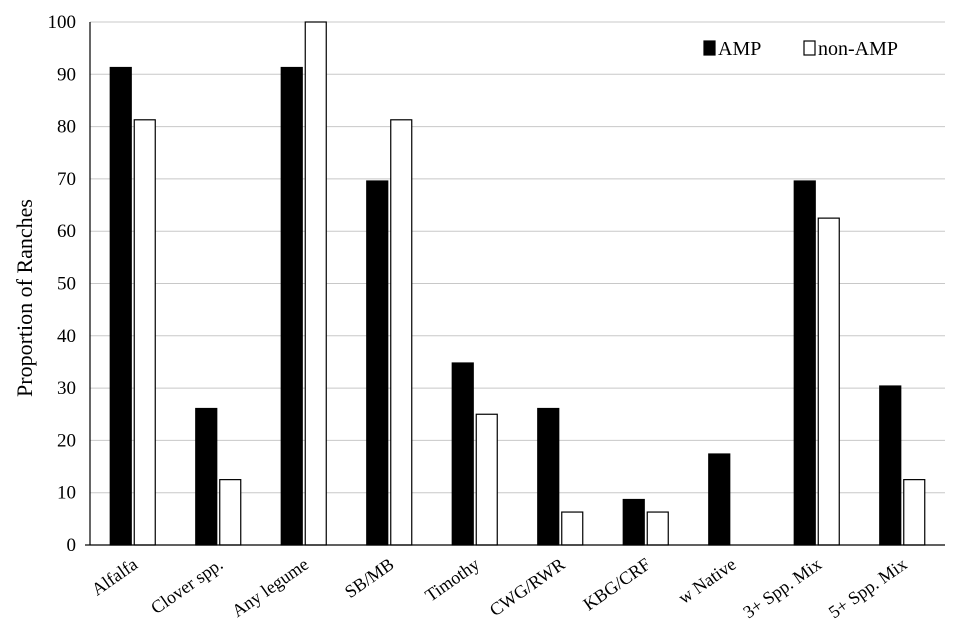 This screenshot has height=644, width=961. I want to click on x-tick-label: SB/MB, so click(369, 578).